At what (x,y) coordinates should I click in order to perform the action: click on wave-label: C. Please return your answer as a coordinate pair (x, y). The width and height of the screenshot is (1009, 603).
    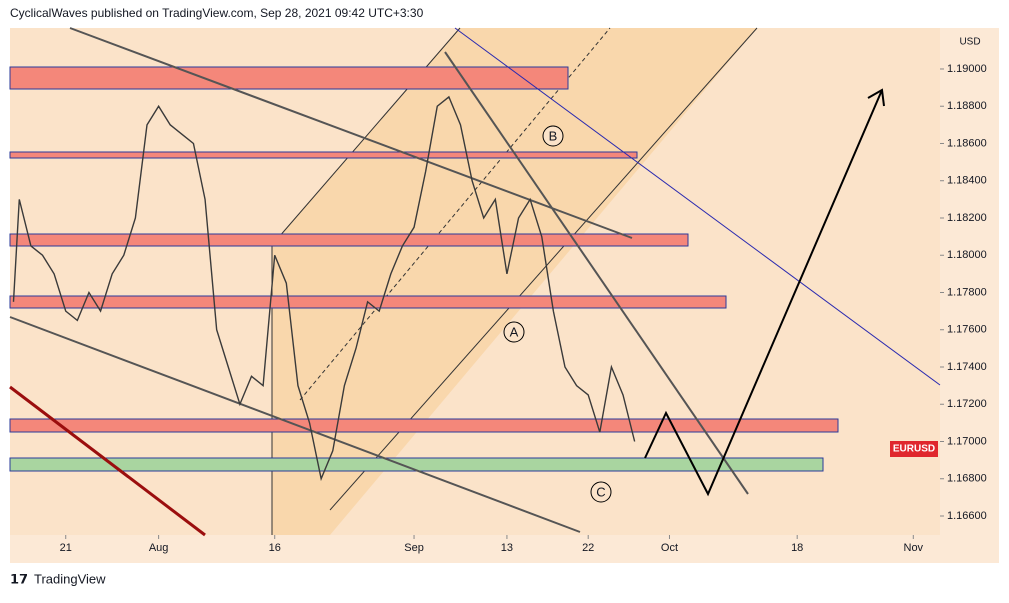
    Looking at the image, I should click on (600, 491).